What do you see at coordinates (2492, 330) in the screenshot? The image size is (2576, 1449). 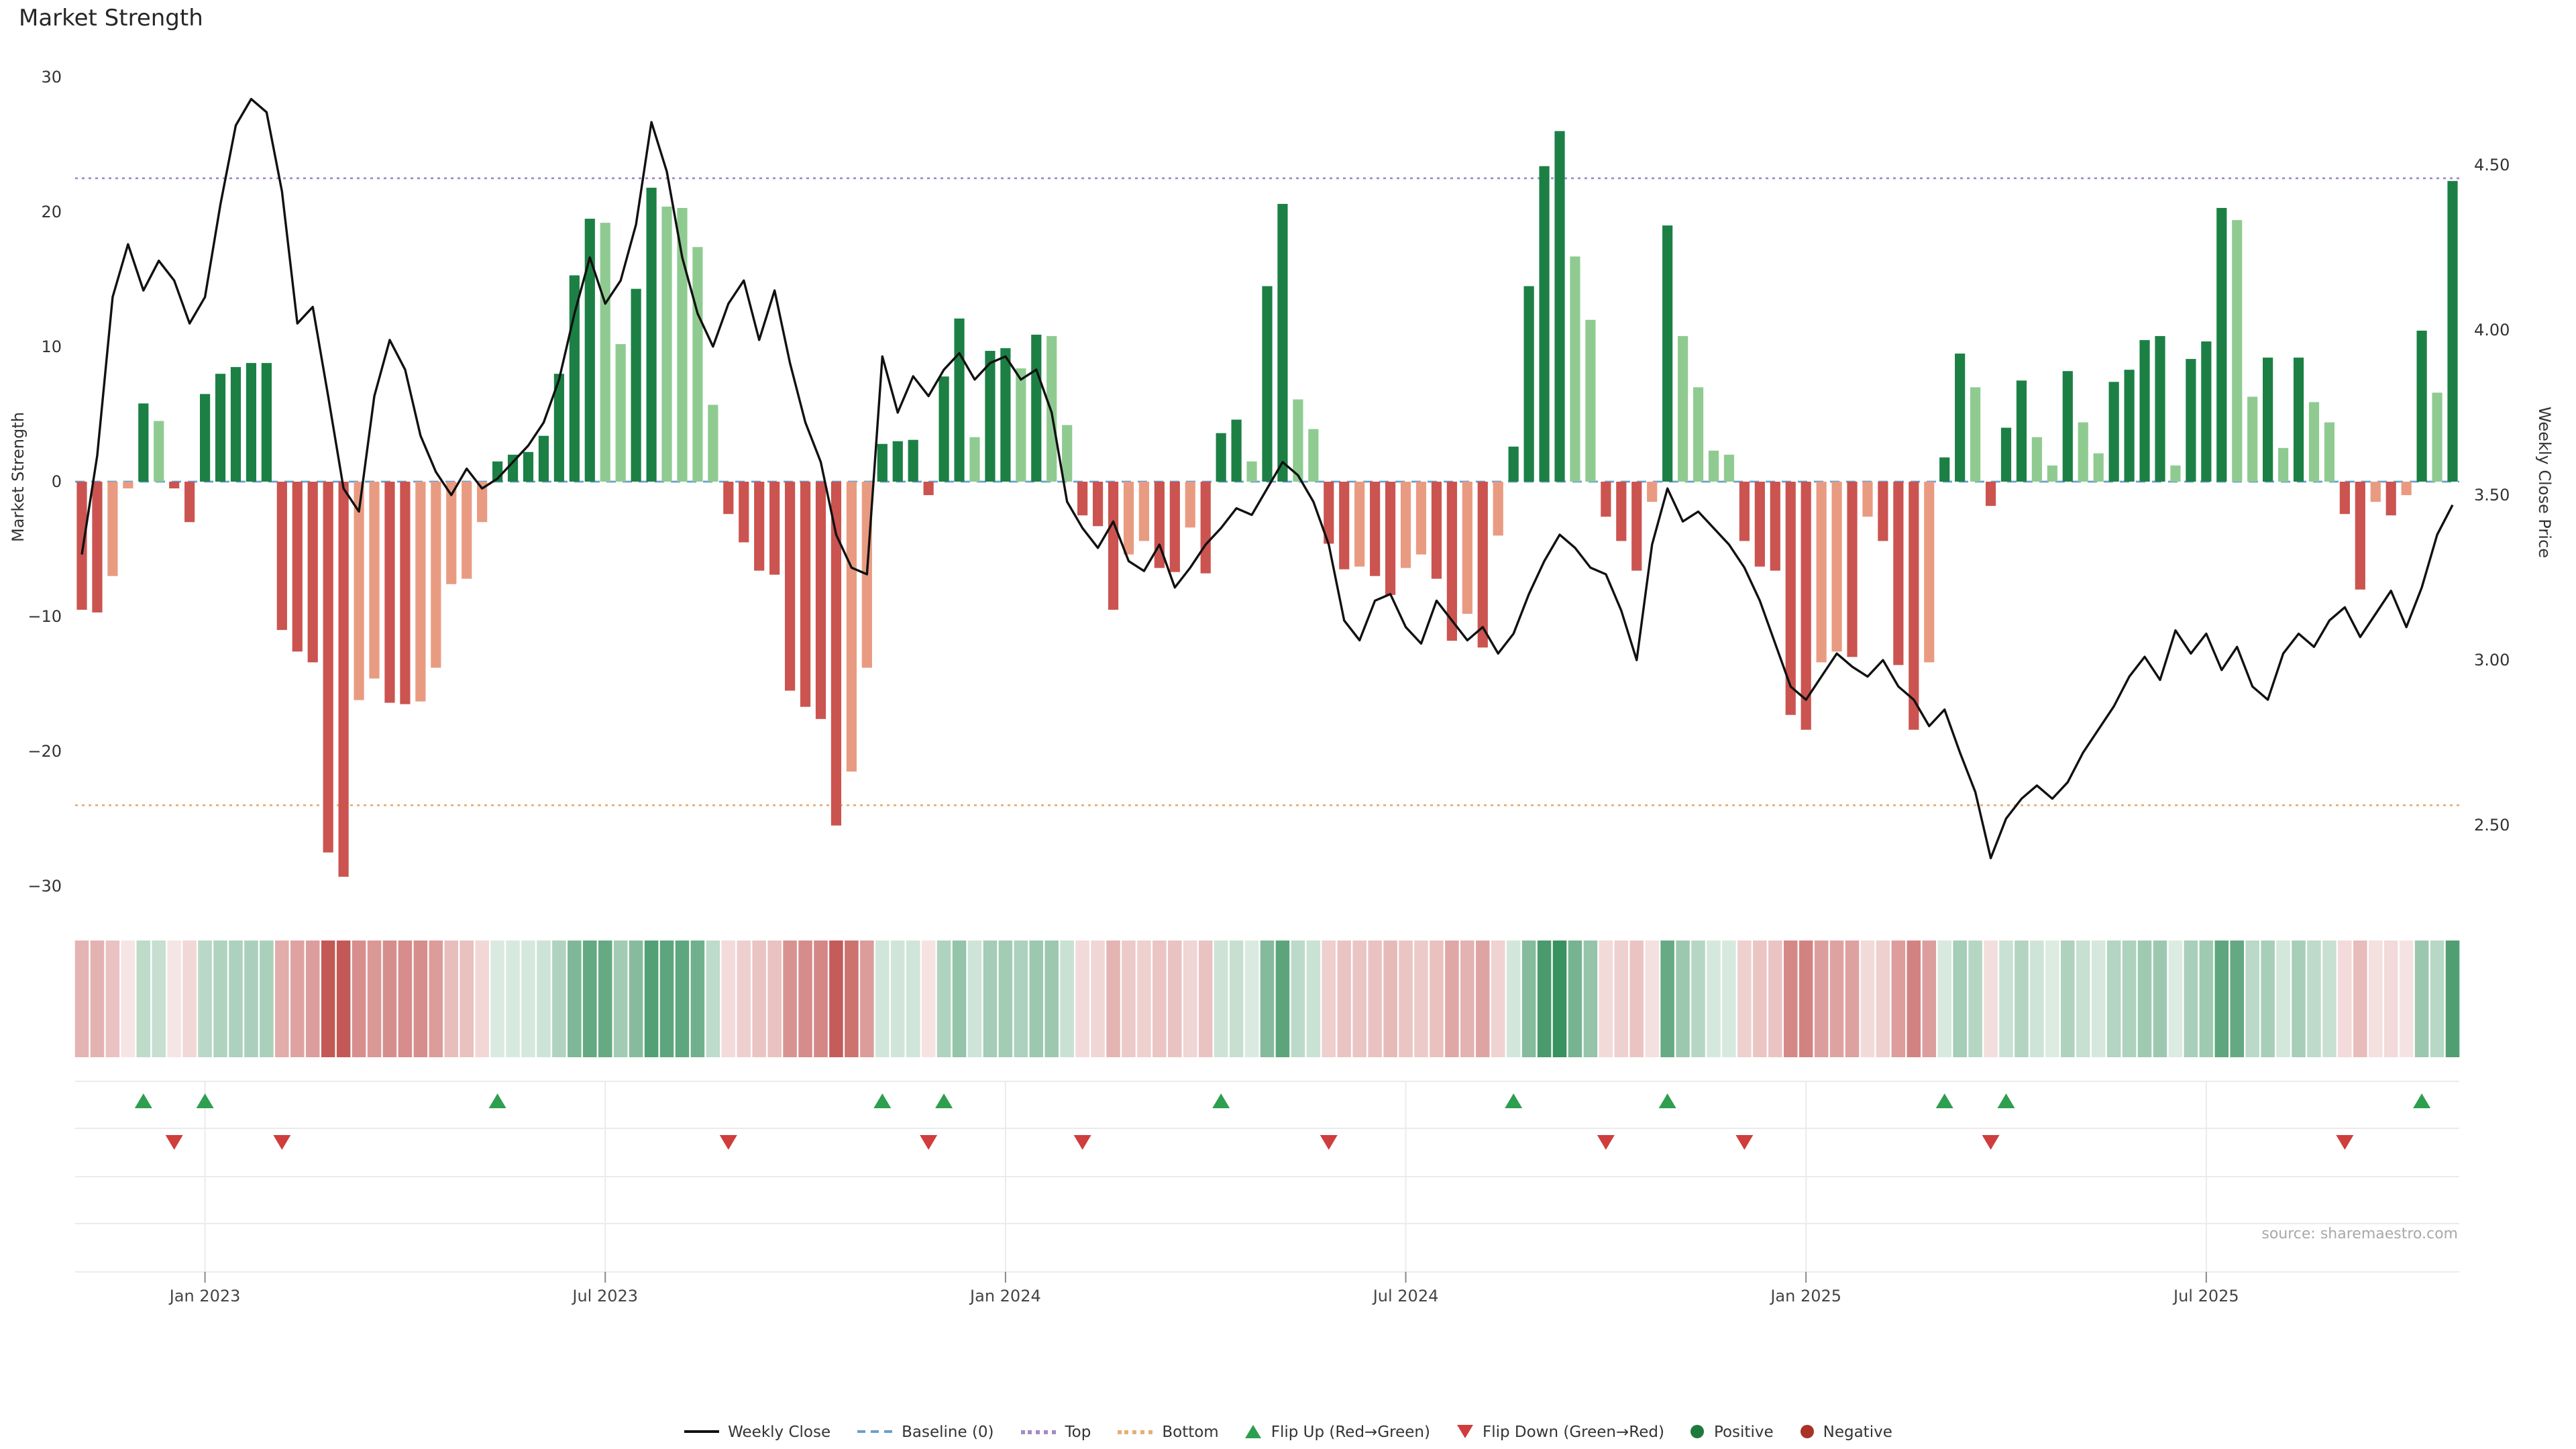 I see `right-axis-tick-label: 4.00` at bounding box center [2492, 330].